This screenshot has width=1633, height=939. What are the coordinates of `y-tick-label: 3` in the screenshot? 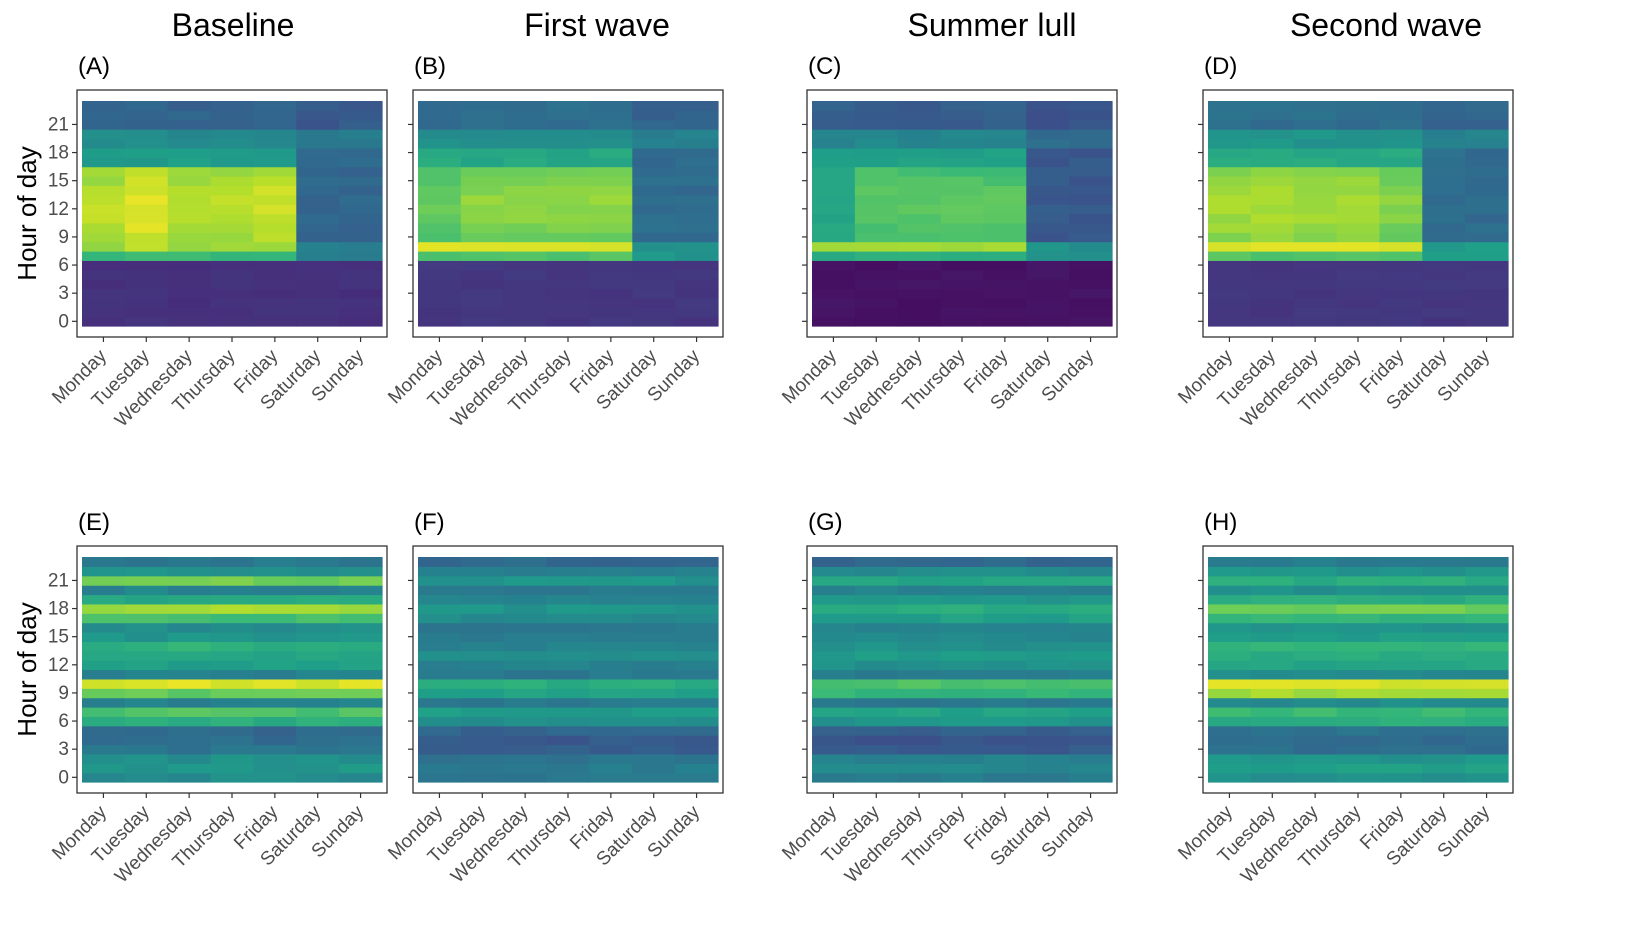 It's located at (63, 293).